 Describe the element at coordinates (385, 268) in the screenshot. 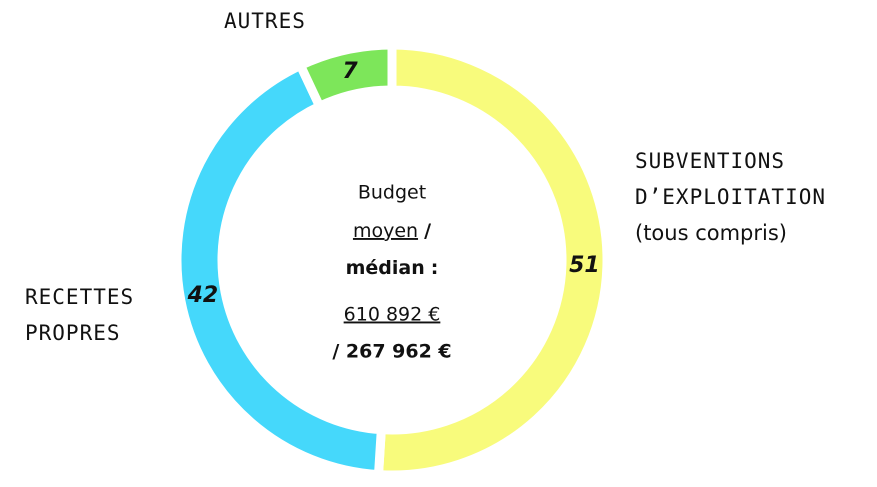

I see `center-median: médian` at that location.